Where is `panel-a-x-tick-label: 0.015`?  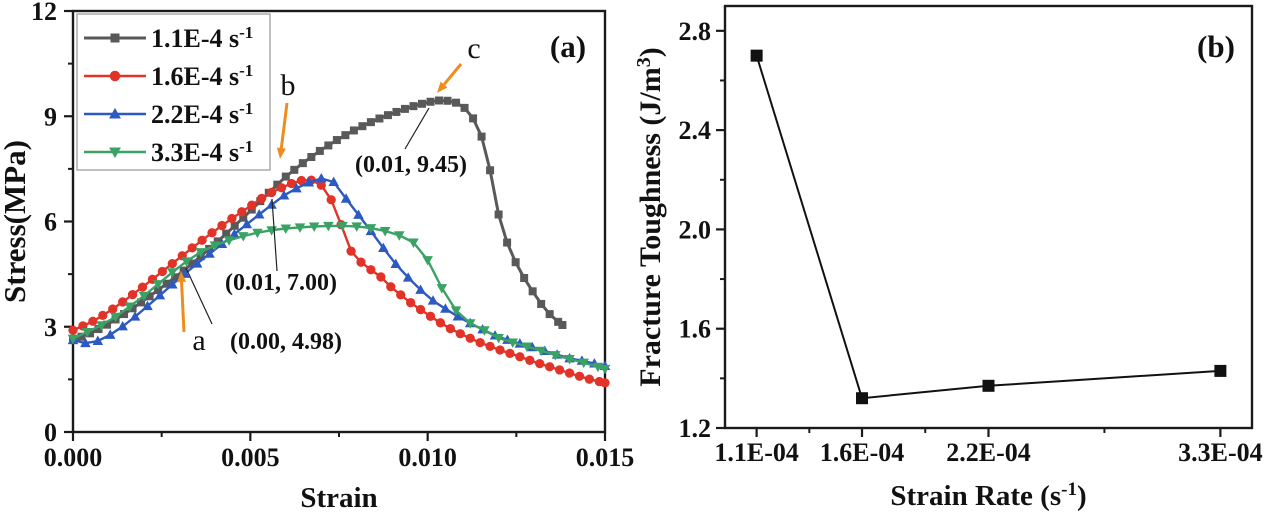
panel-a-x-tick-label: 0.015 is located at coordinates (605, 457).